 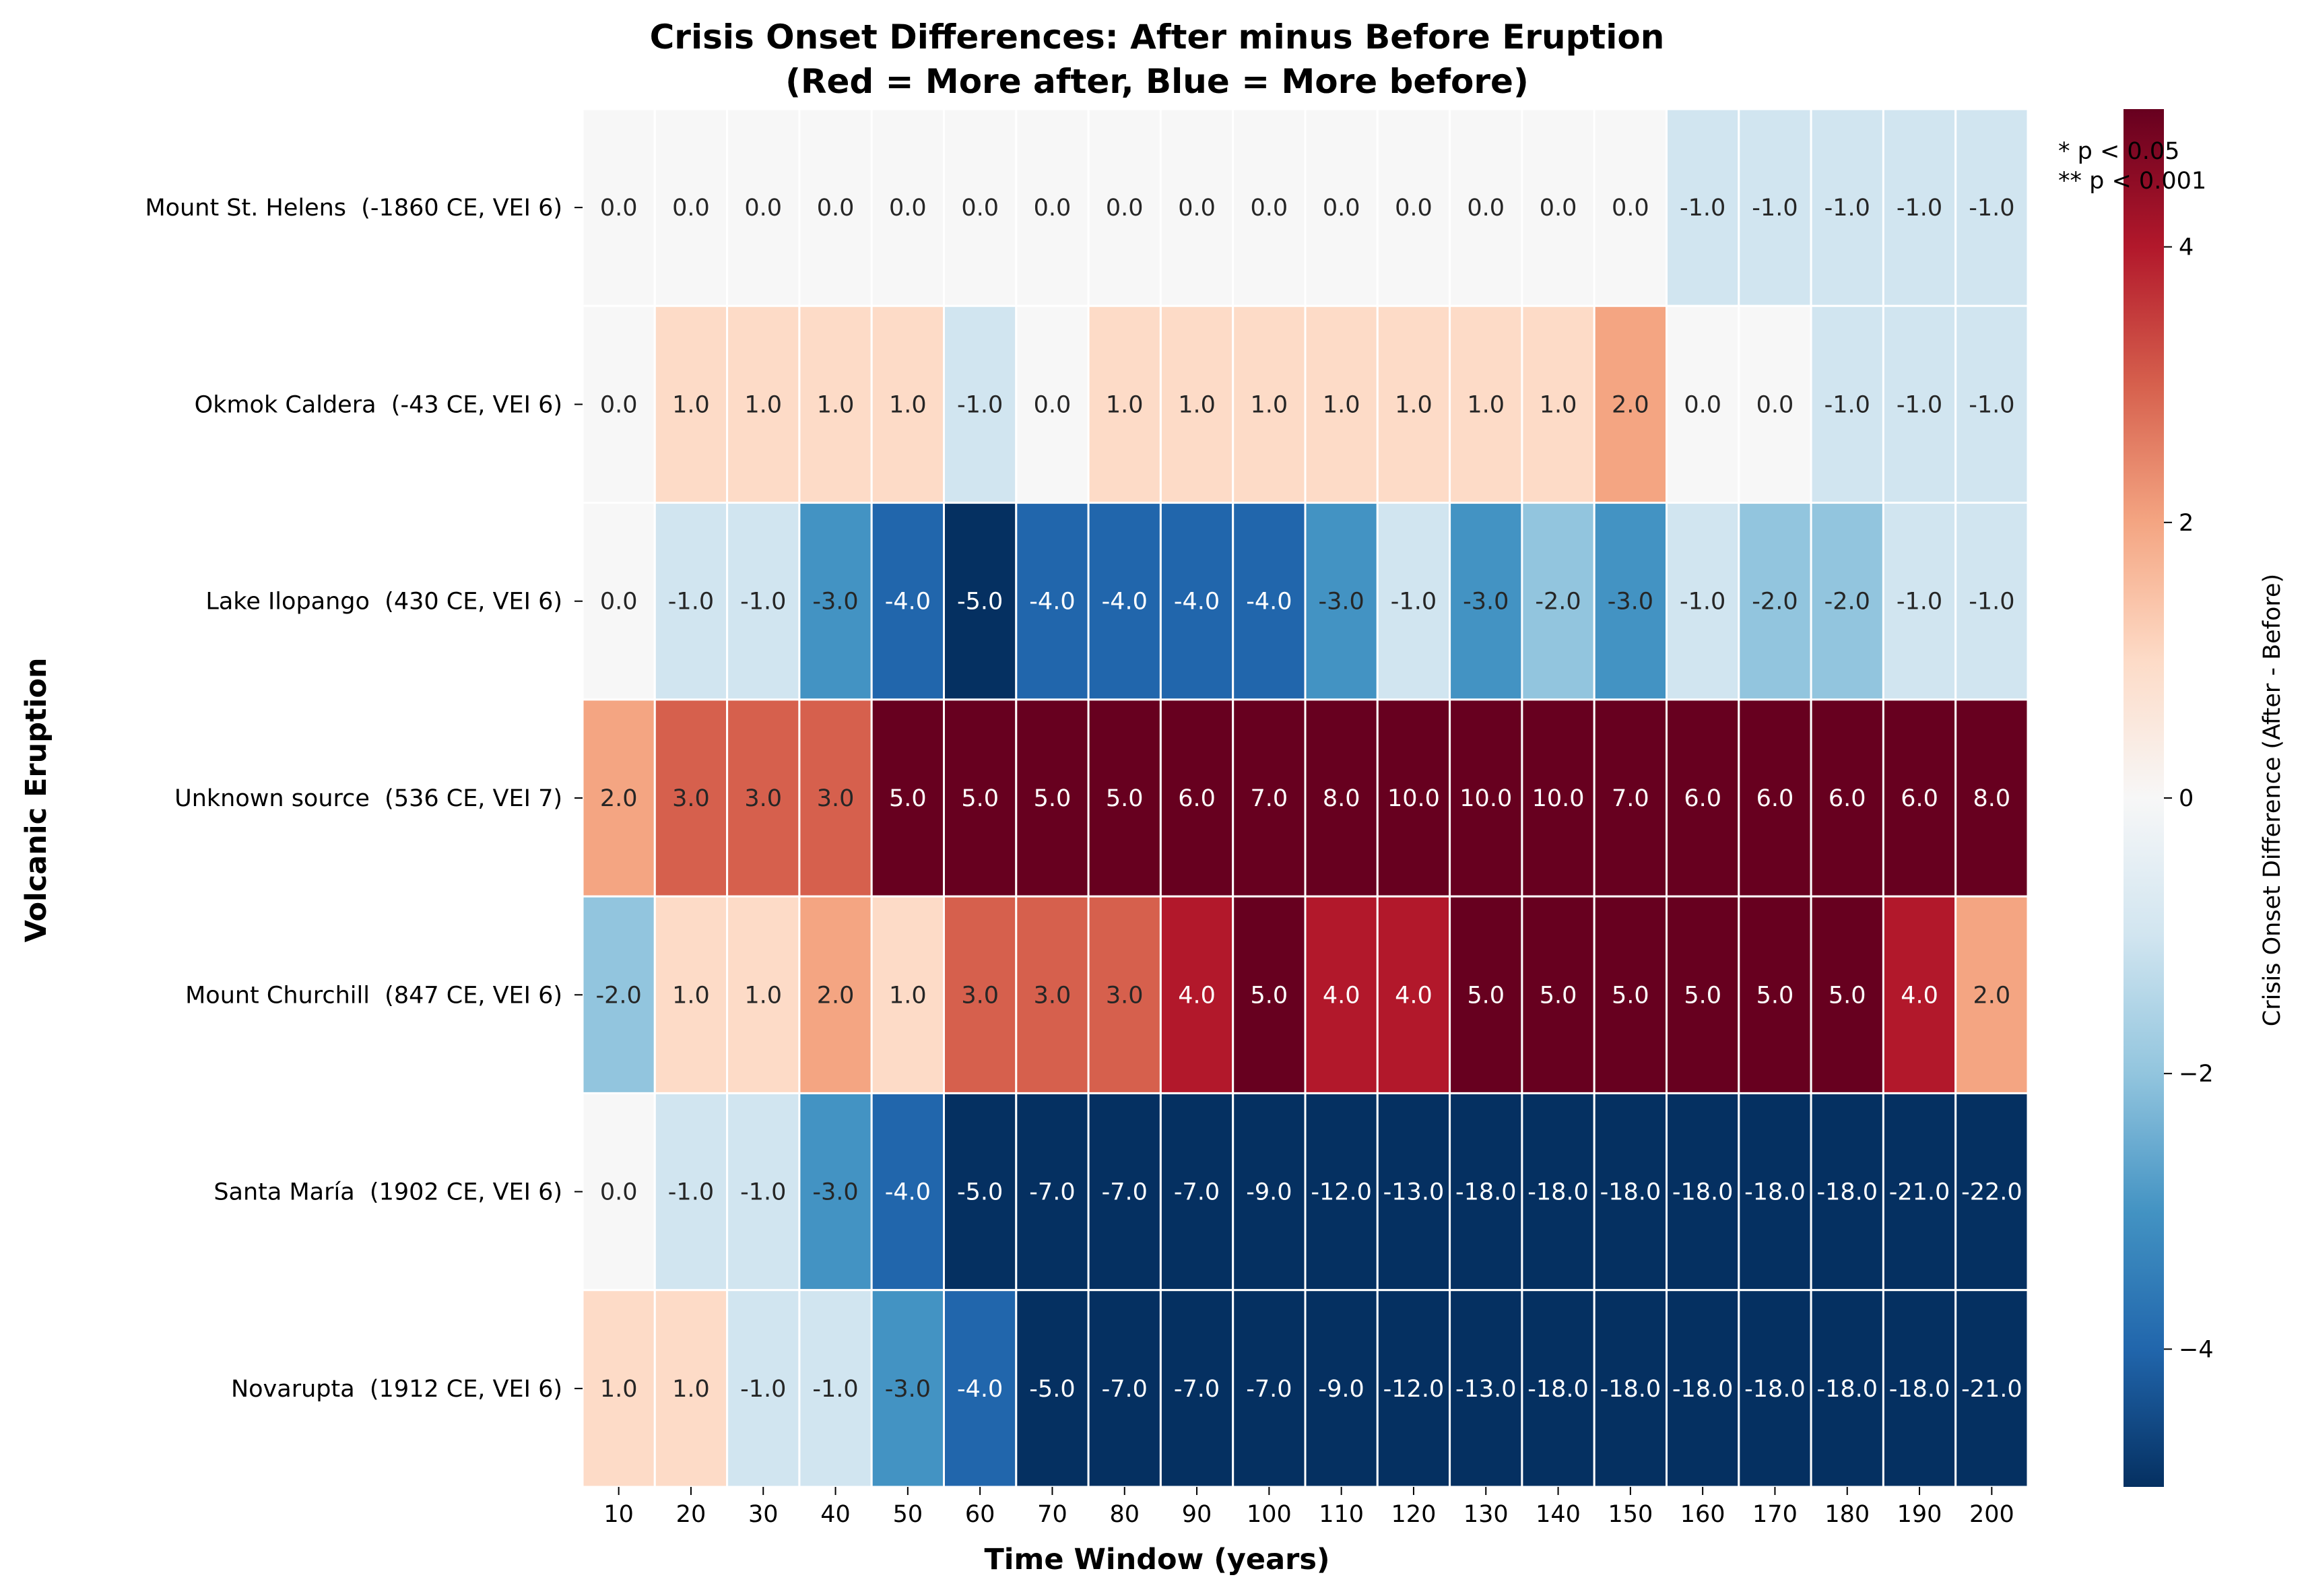 I want to click on column-label: 120, so click(x=1414, y=1514).